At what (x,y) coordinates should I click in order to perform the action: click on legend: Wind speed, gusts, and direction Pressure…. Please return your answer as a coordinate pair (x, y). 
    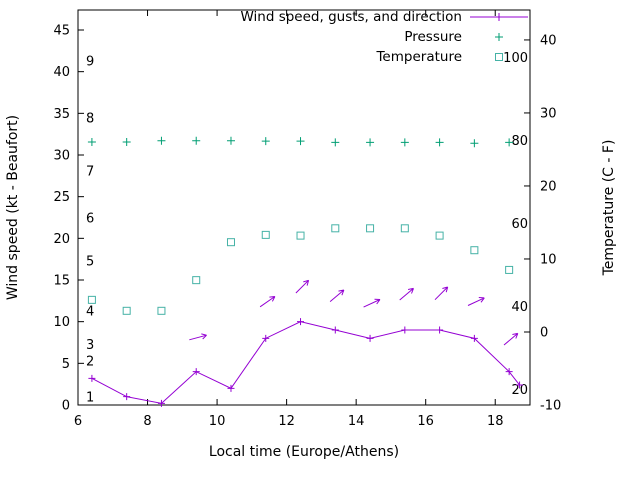
    Looking at the image, I should click on (384, 37).